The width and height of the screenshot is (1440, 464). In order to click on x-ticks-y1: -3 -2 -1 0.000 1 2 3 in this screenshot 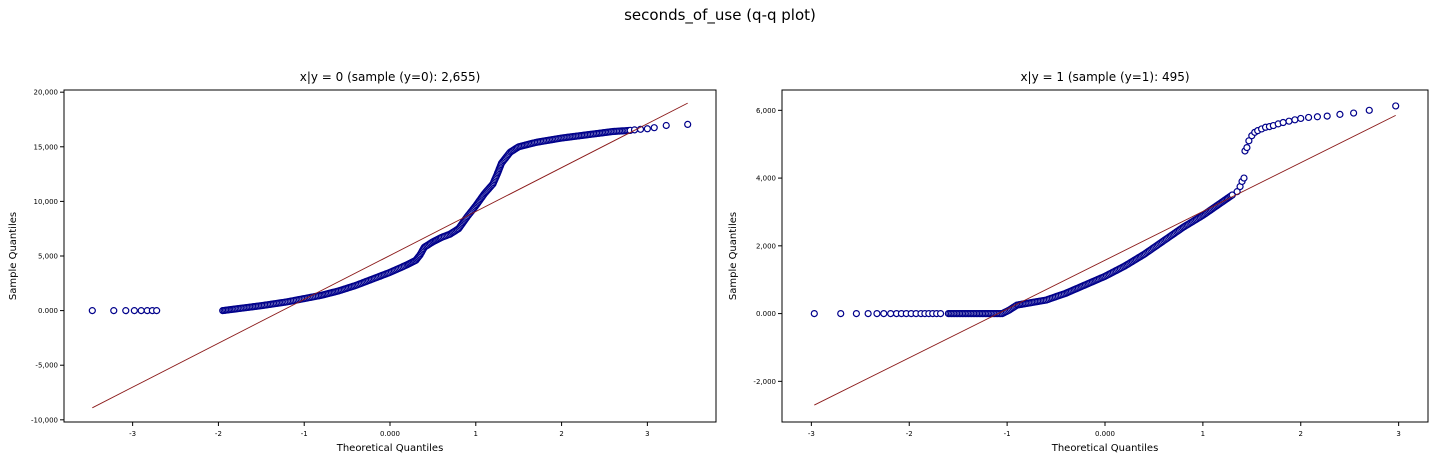, I will do `click(1104, 430)`.